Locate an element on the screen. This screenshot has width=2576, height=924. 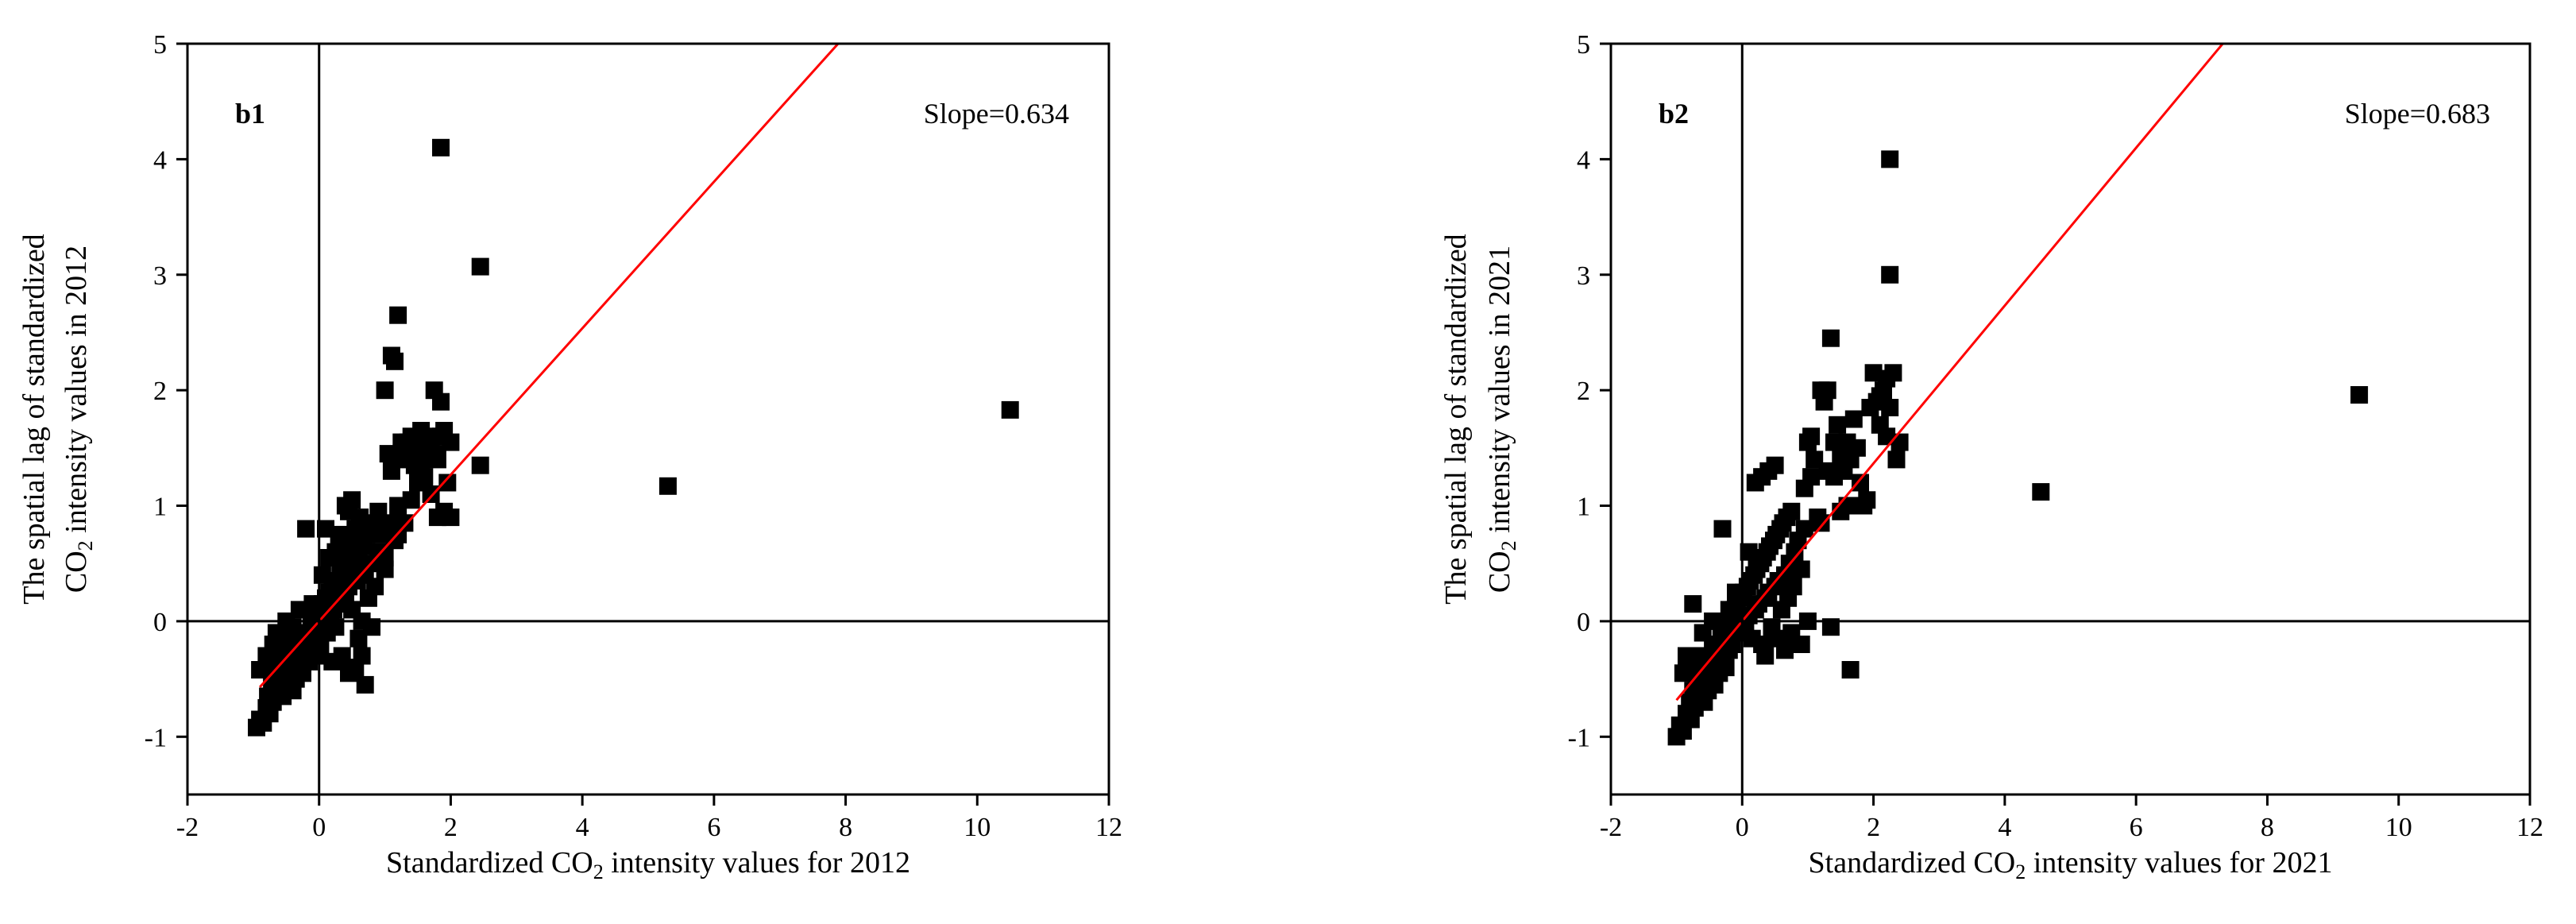
y-tick-label: 0 is located at coordinates (1583, 622).